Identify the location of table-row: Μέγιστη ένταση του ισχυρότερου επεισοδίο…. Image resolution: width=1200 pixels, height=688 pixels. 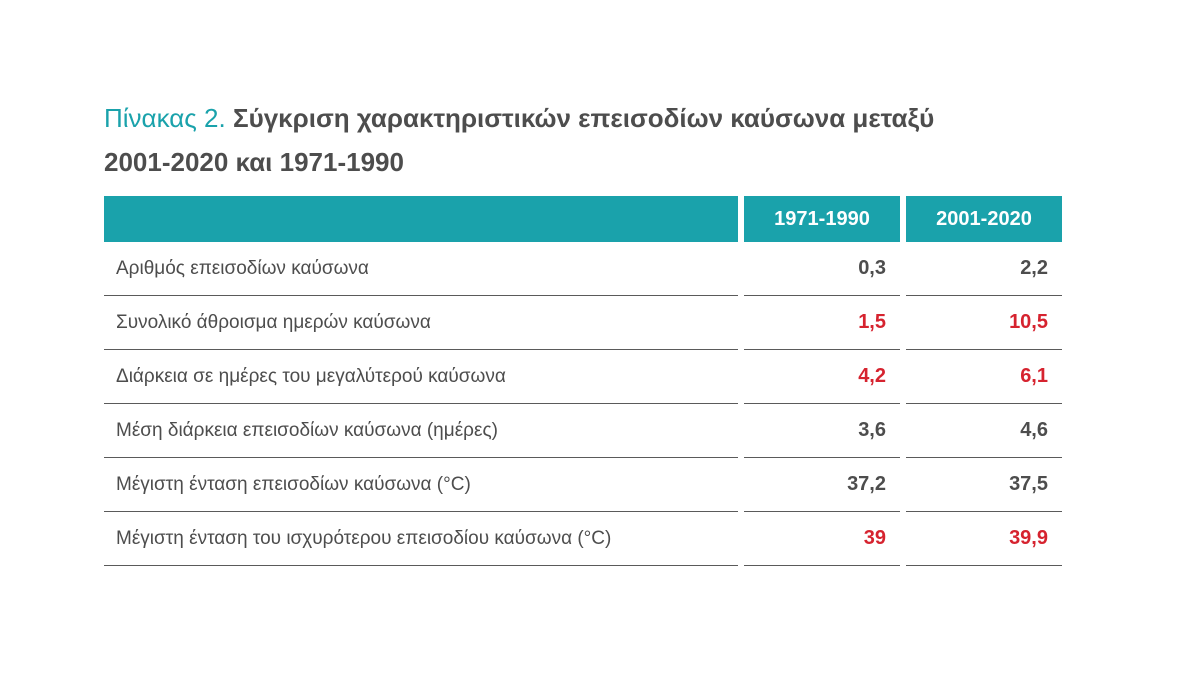
(583, 539).